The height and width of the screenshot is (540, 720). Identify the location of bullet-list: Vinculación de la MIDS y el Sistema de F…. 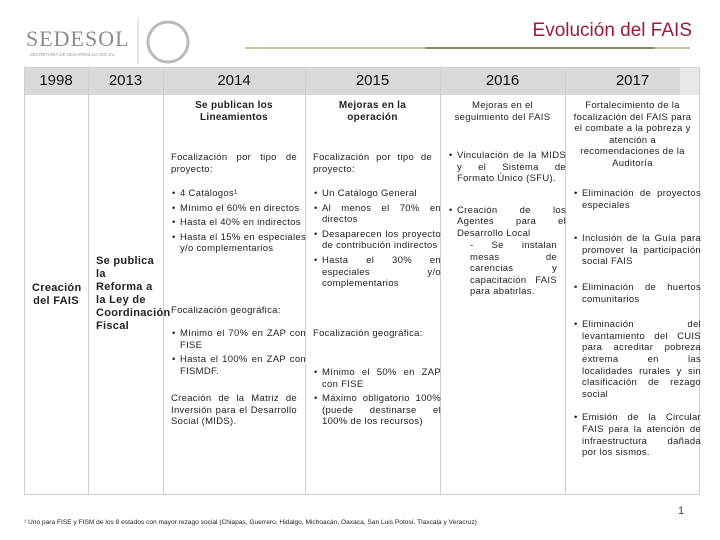
(507, 196).